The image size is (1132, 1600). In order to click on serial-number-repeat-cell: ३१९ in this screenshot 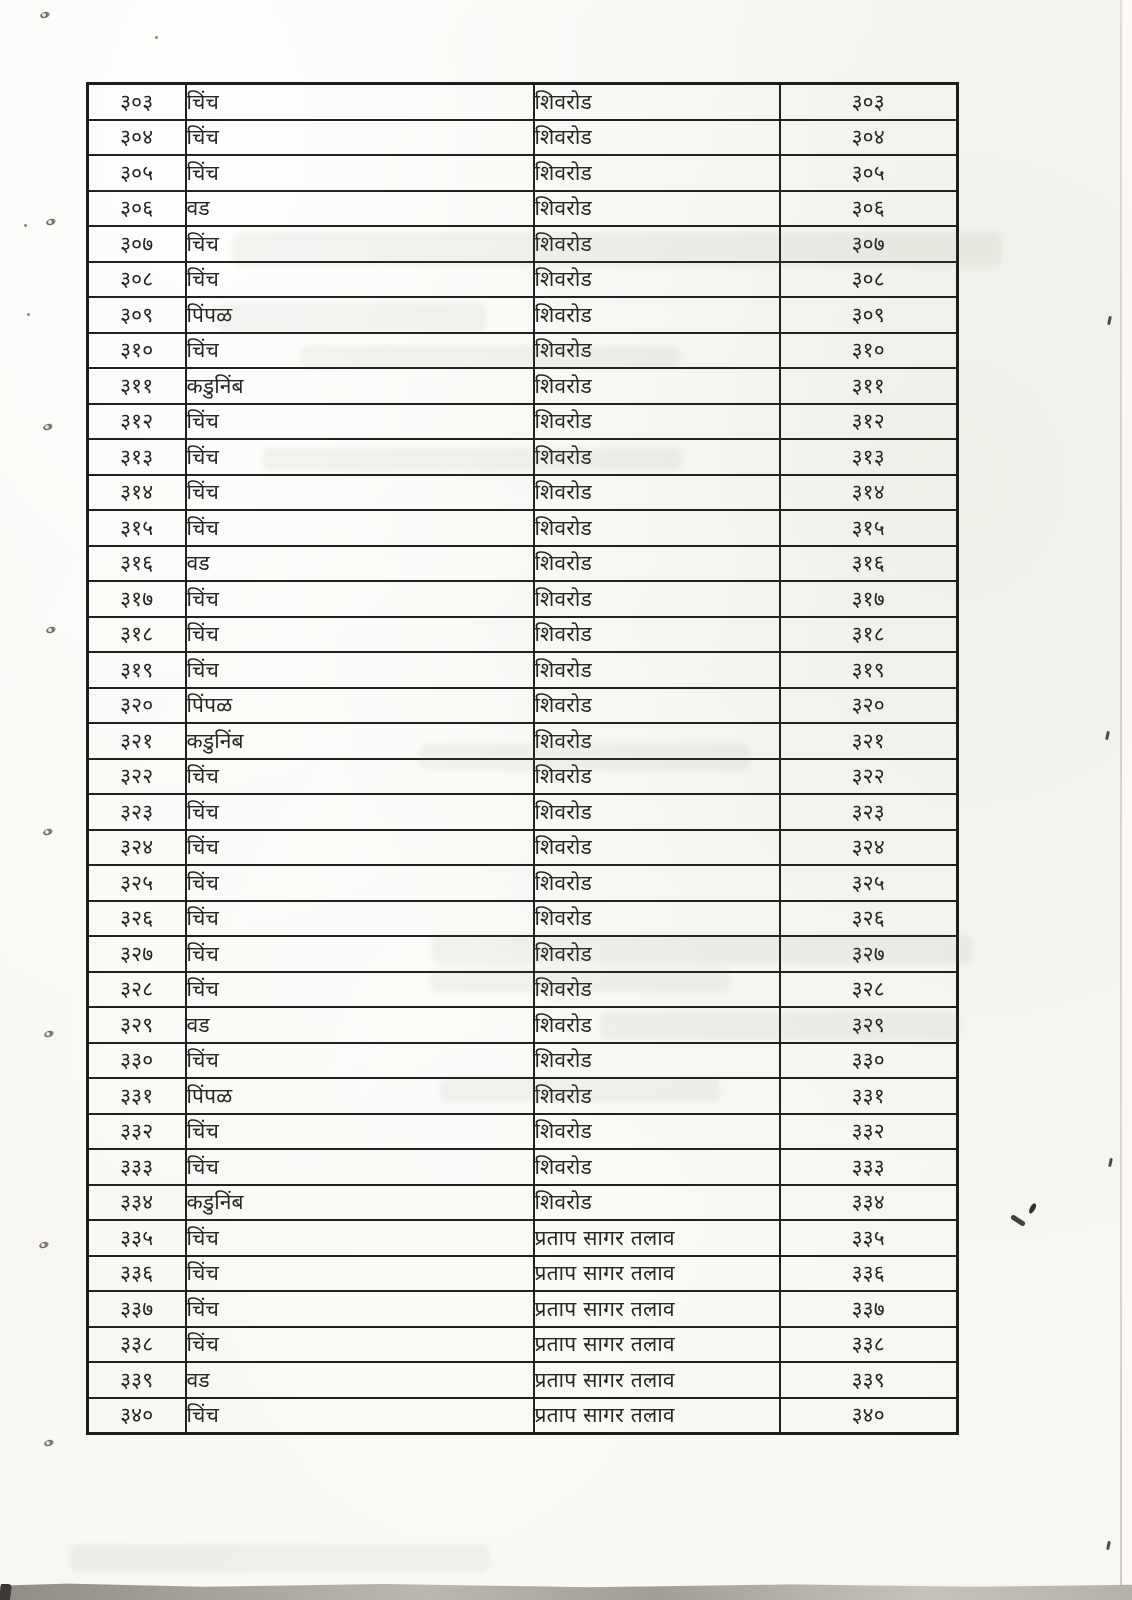, I will do `click(868, 670)`.